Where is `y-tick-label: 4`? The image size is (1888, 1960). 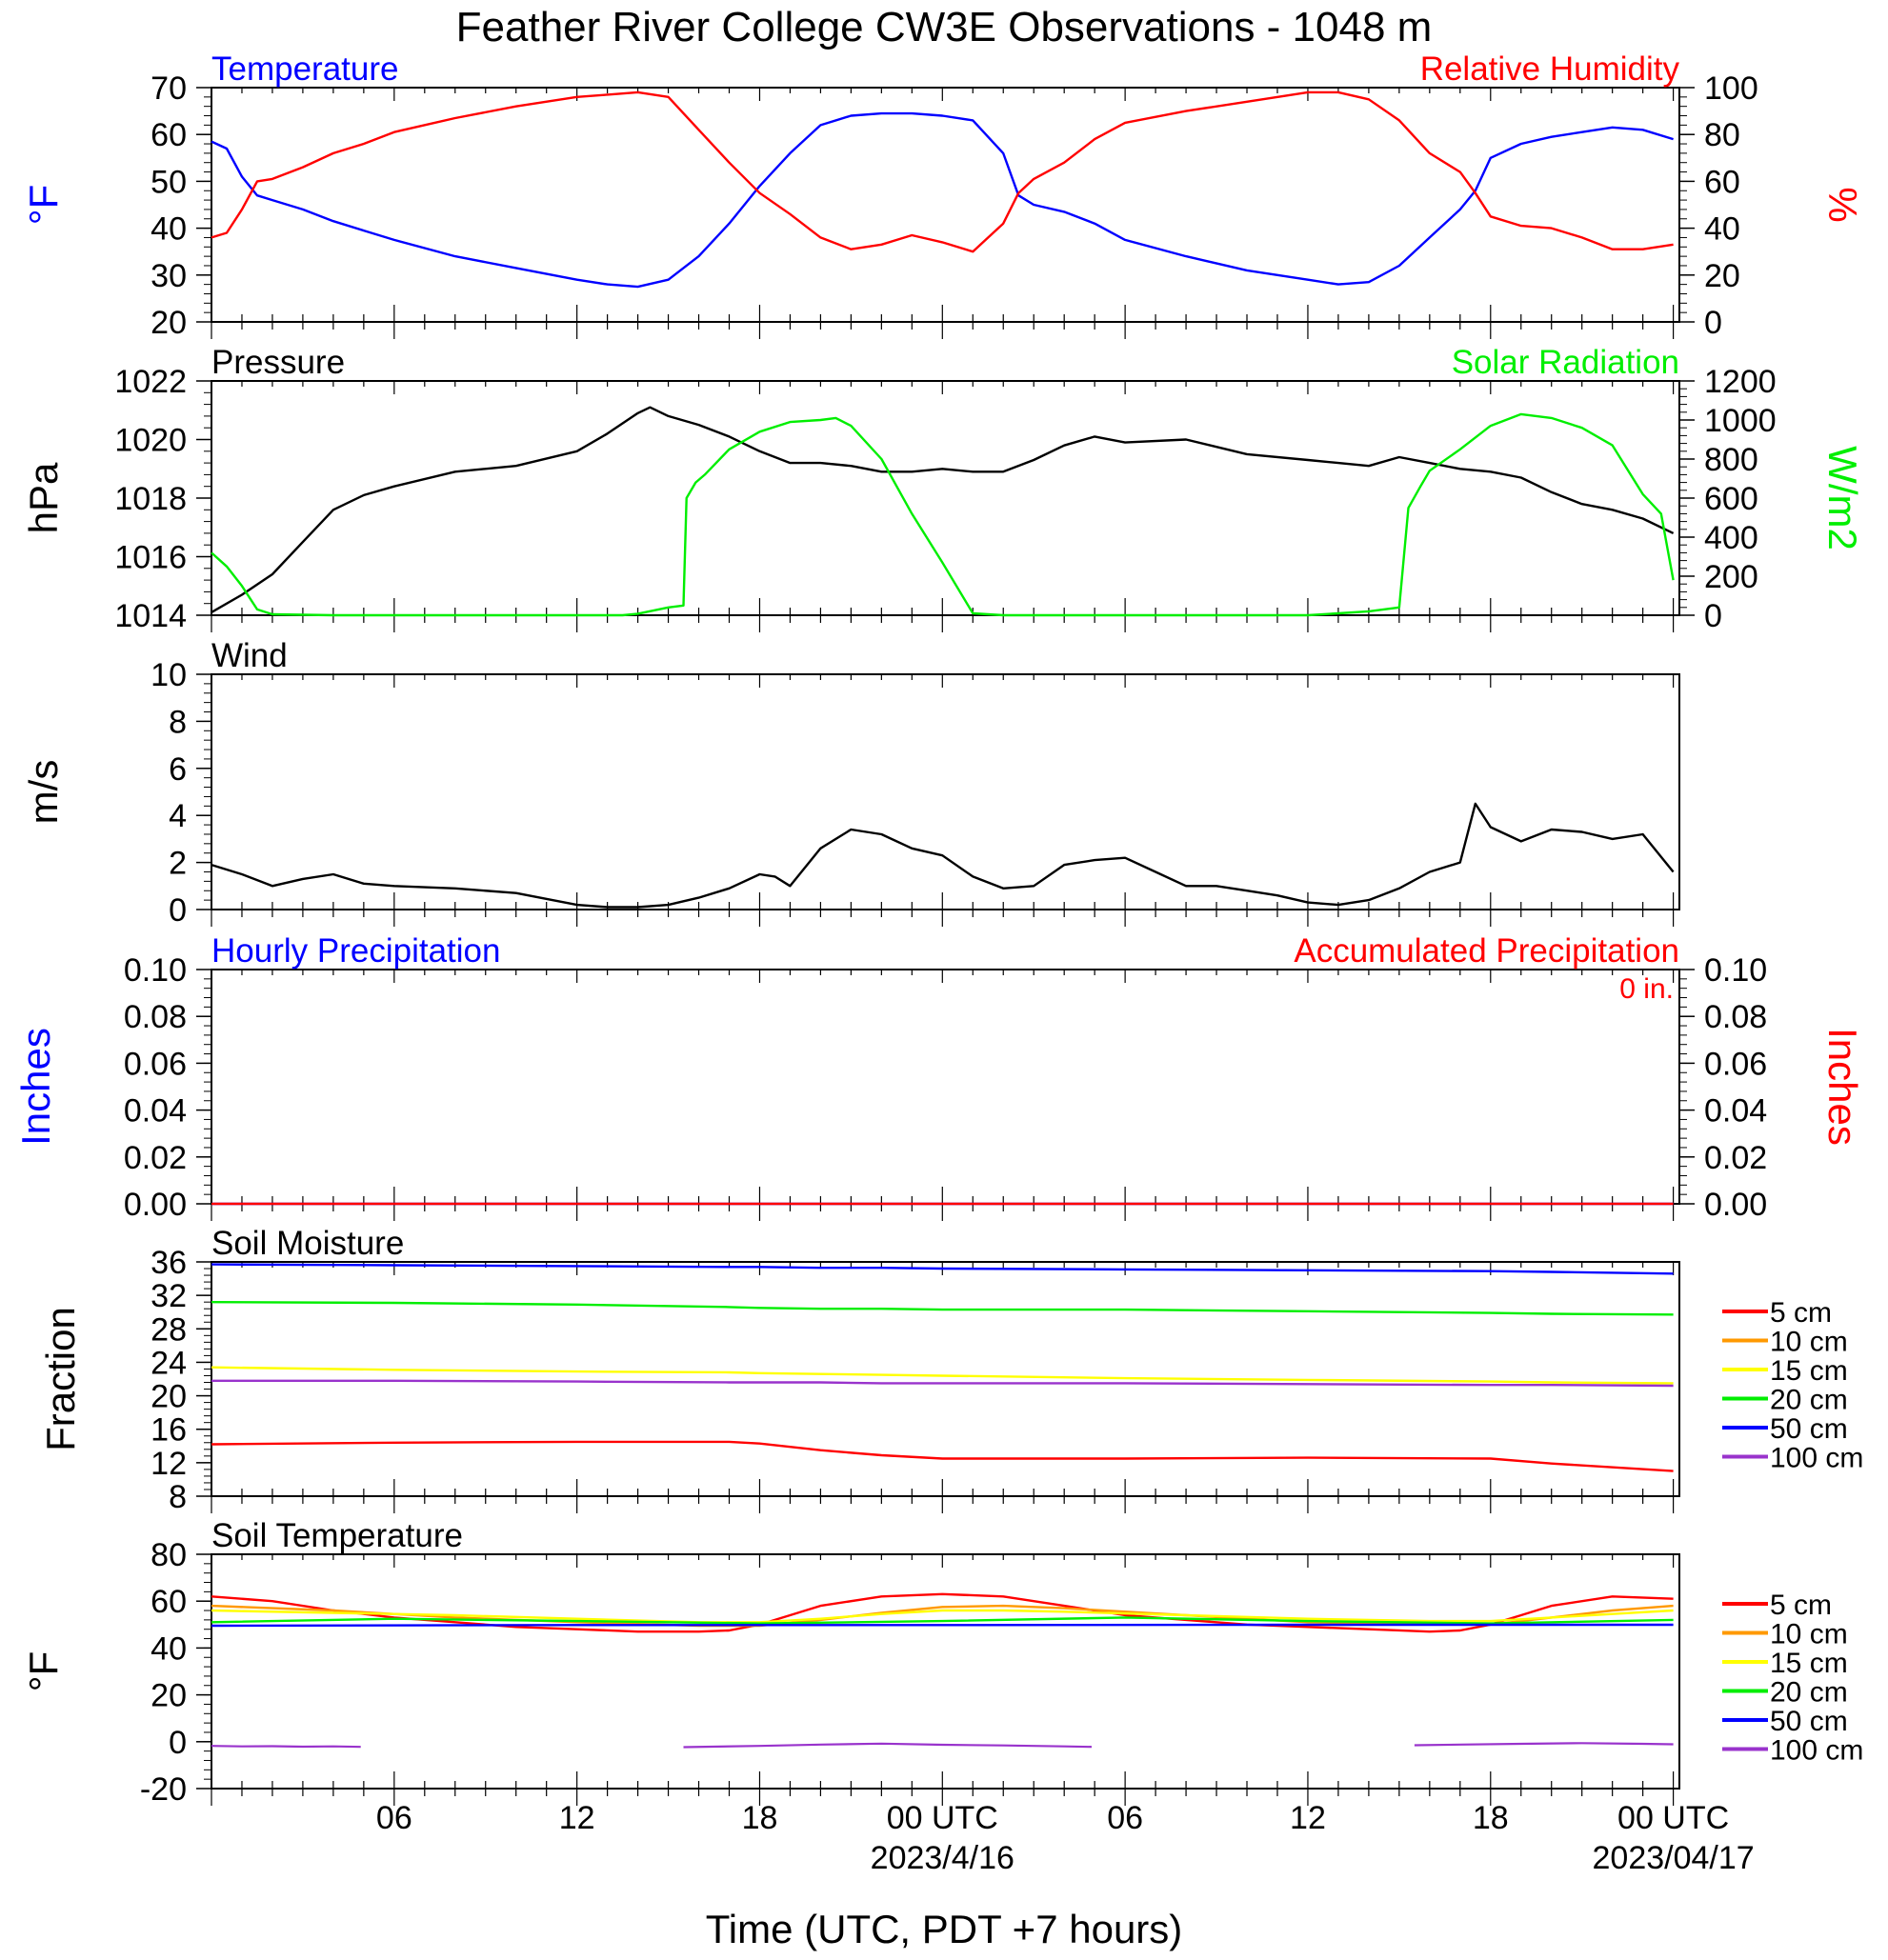
y-tick-label: 4 is located at coordinates (178, 816).